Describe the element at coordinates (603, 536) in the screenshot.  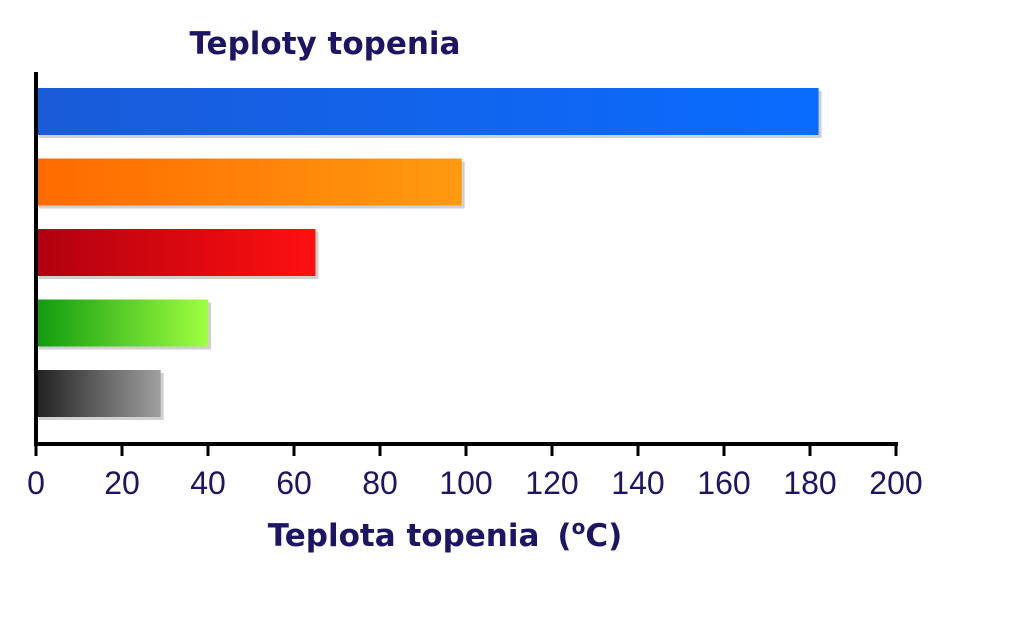
I see `x-axis-label-unit-rest: C)` at that location.